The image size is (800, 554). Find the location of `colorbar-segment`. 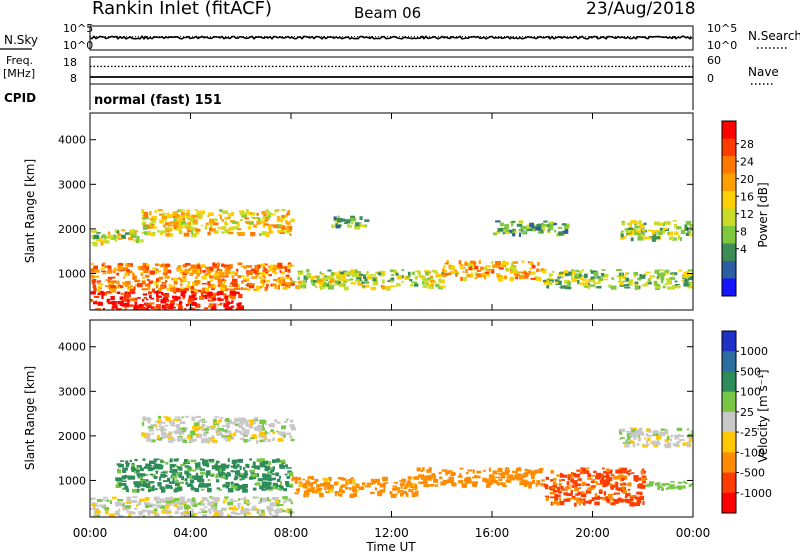

colorbar-segment is located at coordinates (729, 287).